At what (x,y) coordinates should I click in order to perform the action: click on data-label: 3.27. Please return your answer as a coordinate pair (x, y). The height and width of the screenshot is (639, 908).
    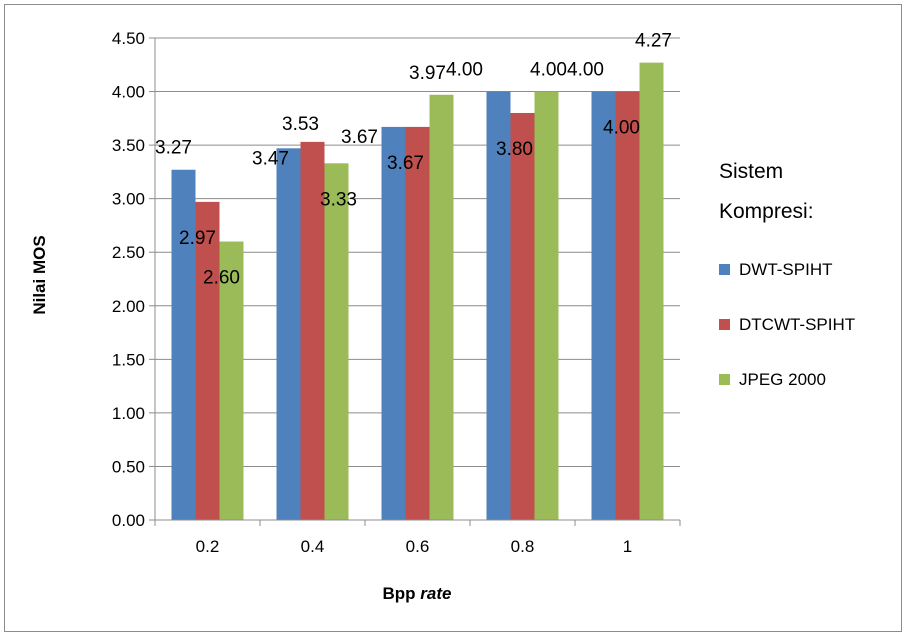
    Looking at the image, I should click on (173, 148).